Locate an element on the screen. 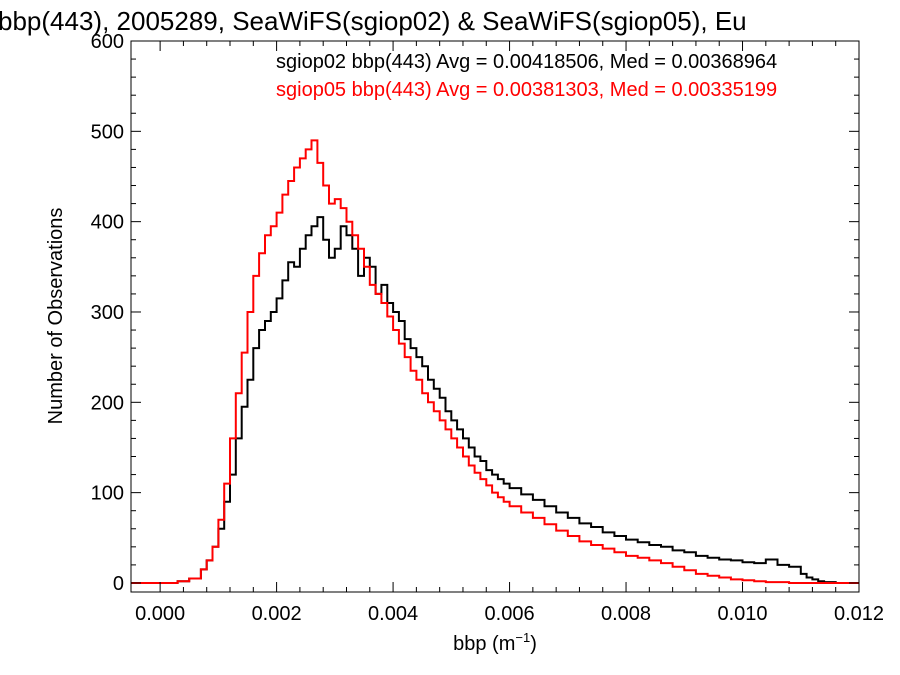  y-axis-label: Number of Observations is located at coordinates (56, 316).